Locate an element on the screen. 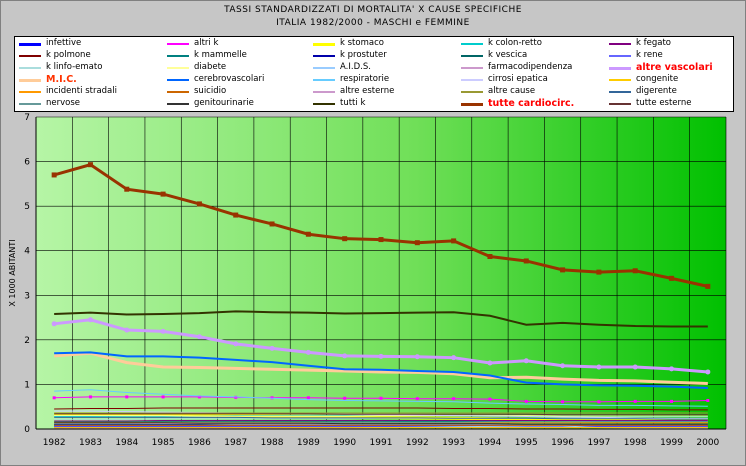  legend-label: tutte esterne is located at coordinates (664, 103).